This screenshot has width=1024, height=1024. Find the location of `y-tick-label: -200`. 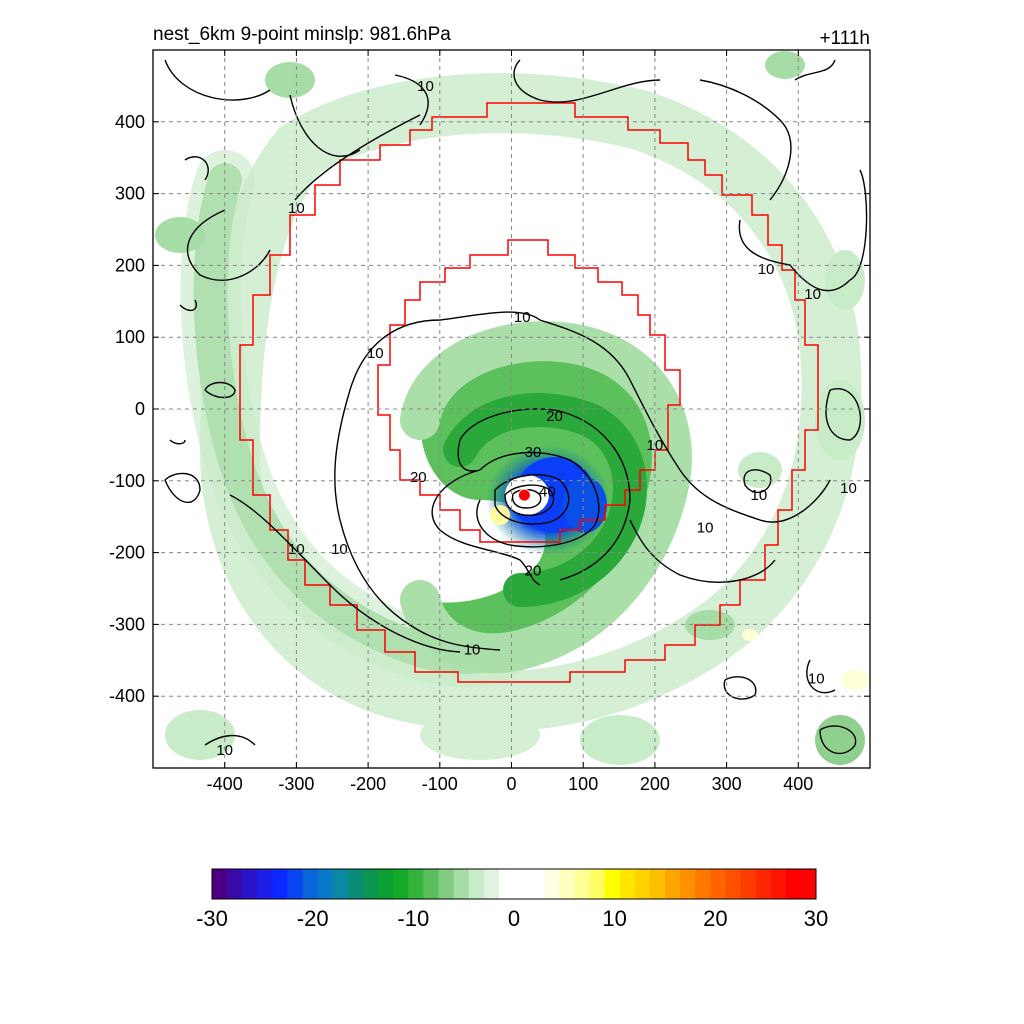

y-tick-label: -200 is located at coordinates (127, 553).